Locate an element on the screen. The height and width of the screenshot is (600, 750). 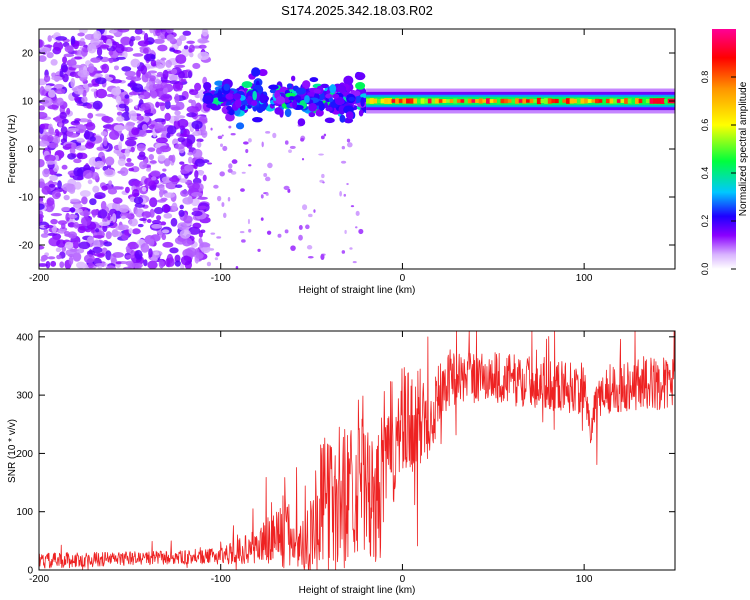
colorbar-ticks: 0.0 0.2 0.4 0.6 0.8 is located at coordinates (718, 173).